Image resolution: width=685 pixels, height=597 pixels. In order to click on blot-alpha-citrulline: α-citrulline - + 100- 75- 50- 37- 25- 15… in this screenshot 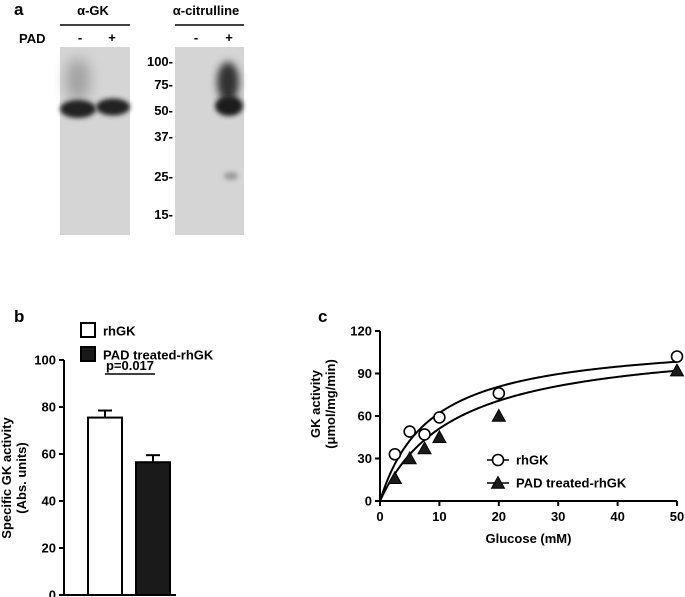, I will do `click(195, 119)`.